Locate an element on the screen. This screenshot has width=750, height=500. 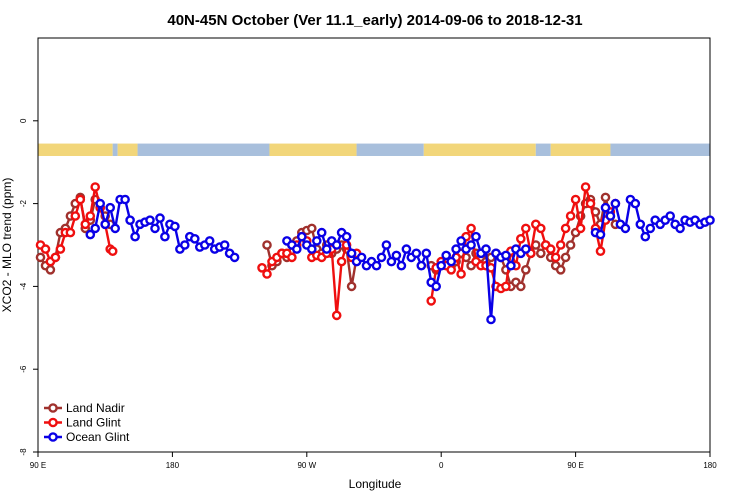
x-tick-label: 90 W is located at coordinates (306, 465).